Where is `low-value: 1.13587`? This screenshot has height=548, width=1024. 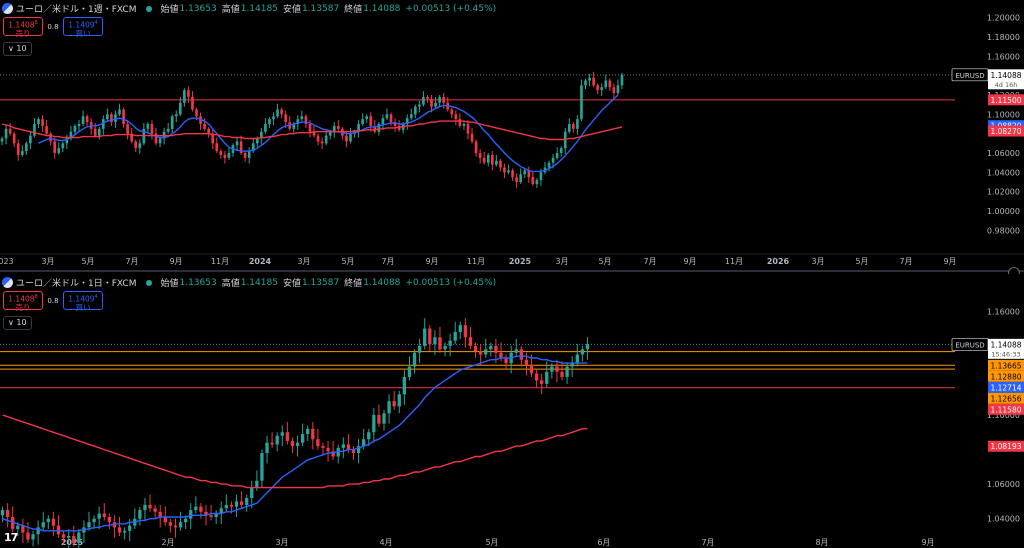 low-value: 1.13587 is located at coordinates (320, 8).